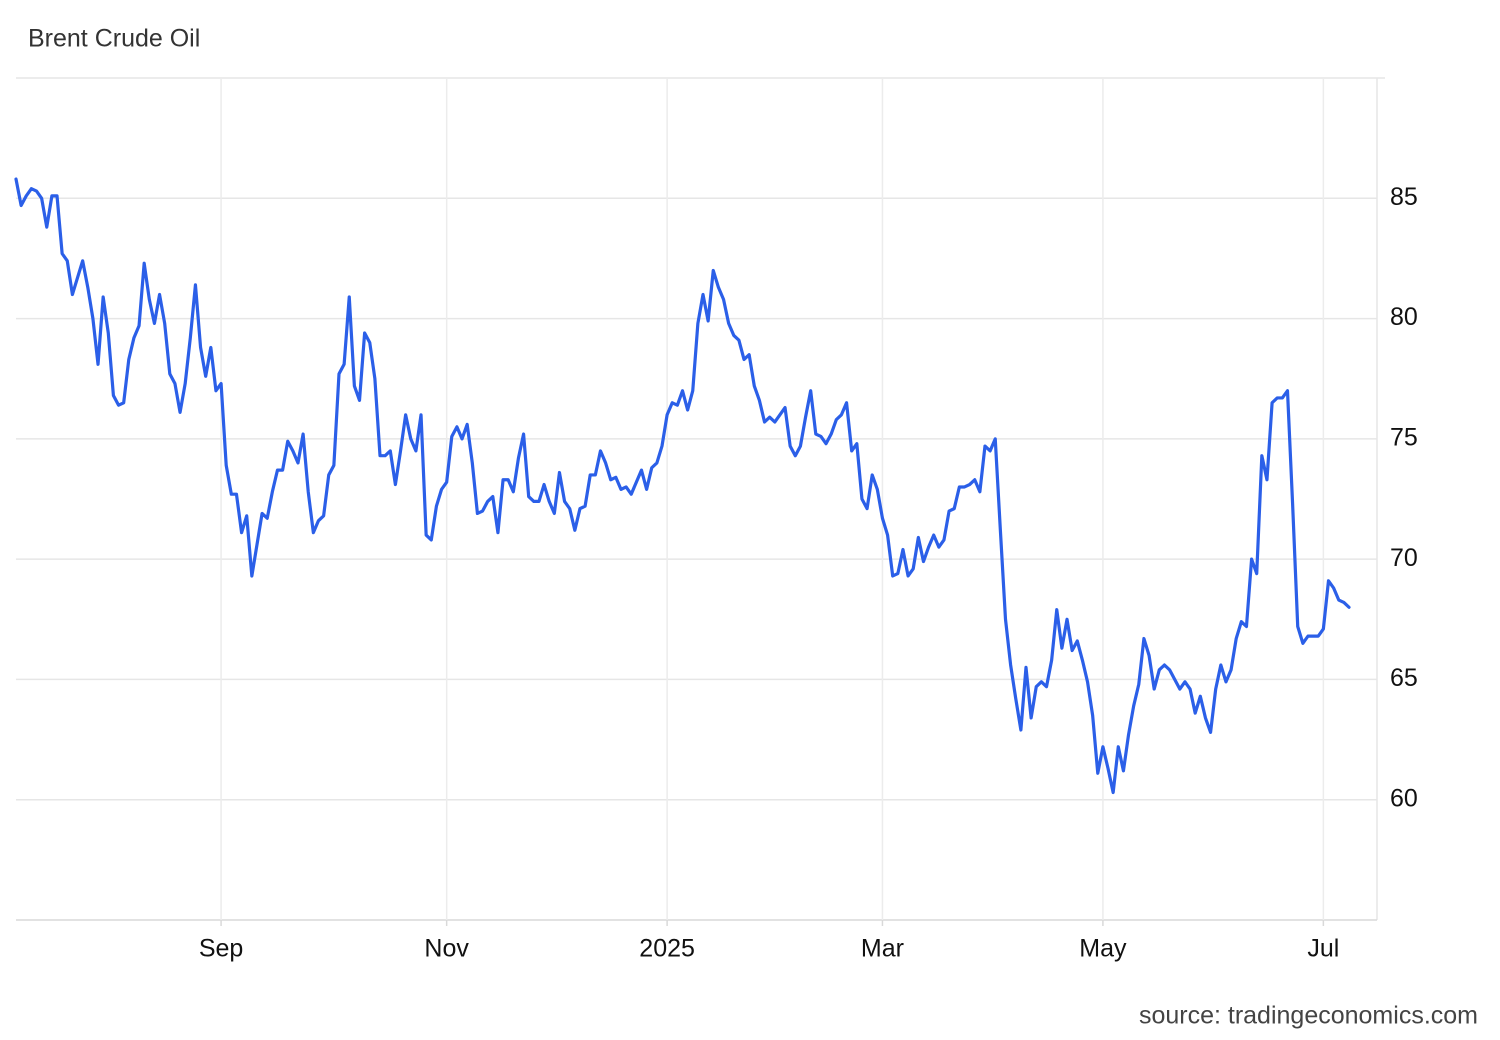  What do you see at coordinates (882, 949) in the screenshot?
I see `x-tick-label: Mar` at bounding box center [882, 949].